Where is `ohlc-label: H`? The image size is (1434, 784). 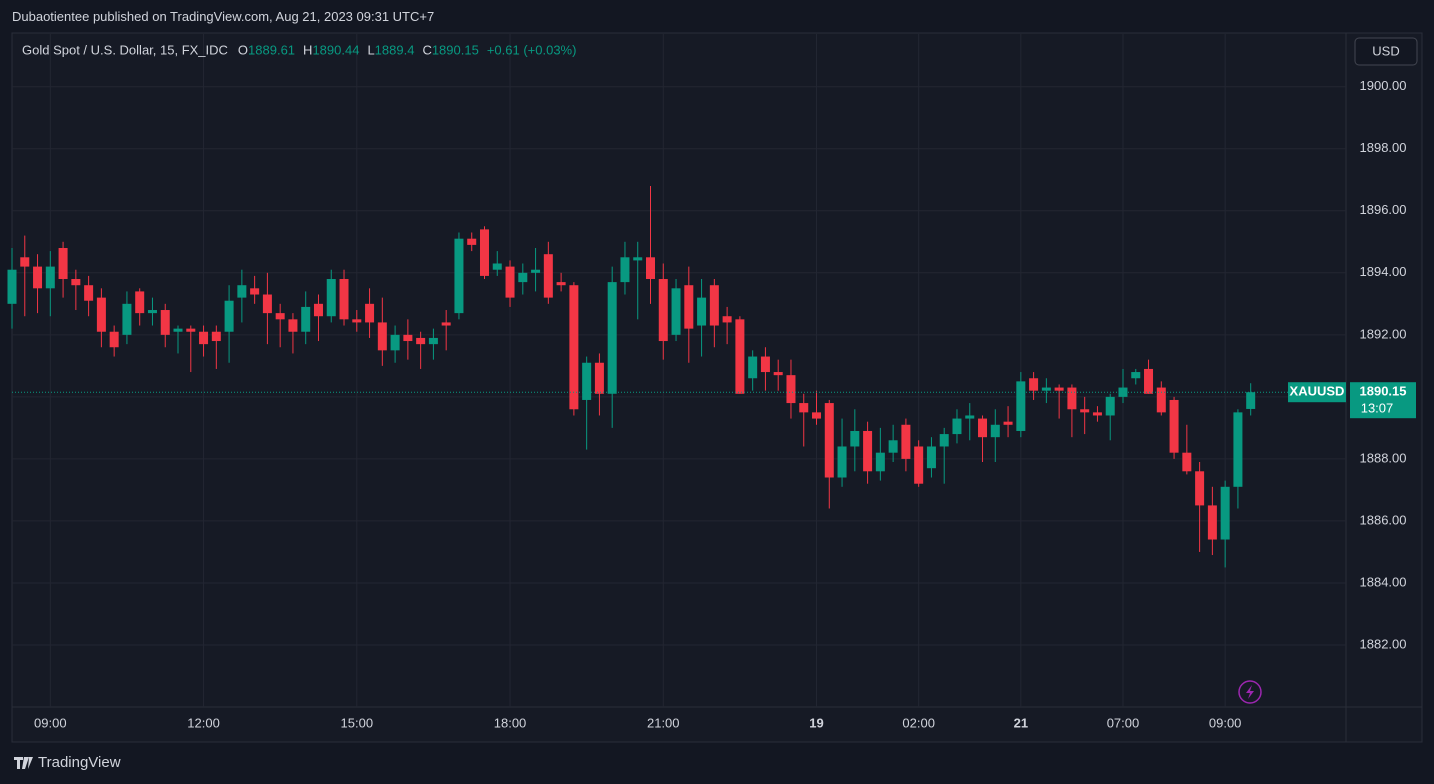
ohlc-label: H is located at coordinates (307, 49).